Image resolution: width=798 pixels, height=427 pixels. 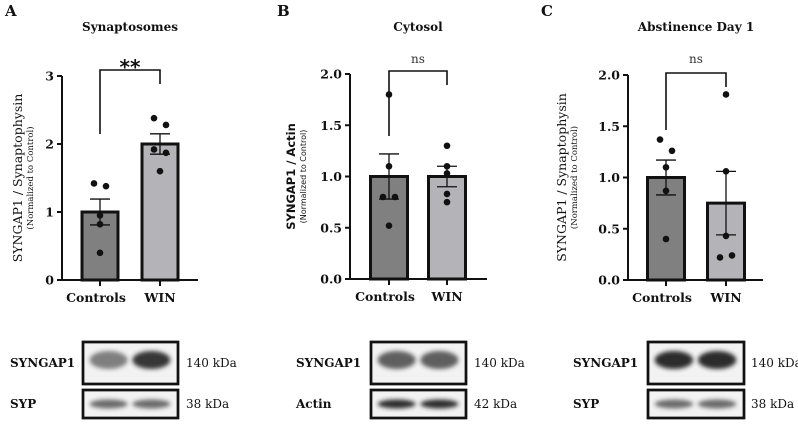 I want to click on blot-protein-label: Actin, so click(x=313, y=404).